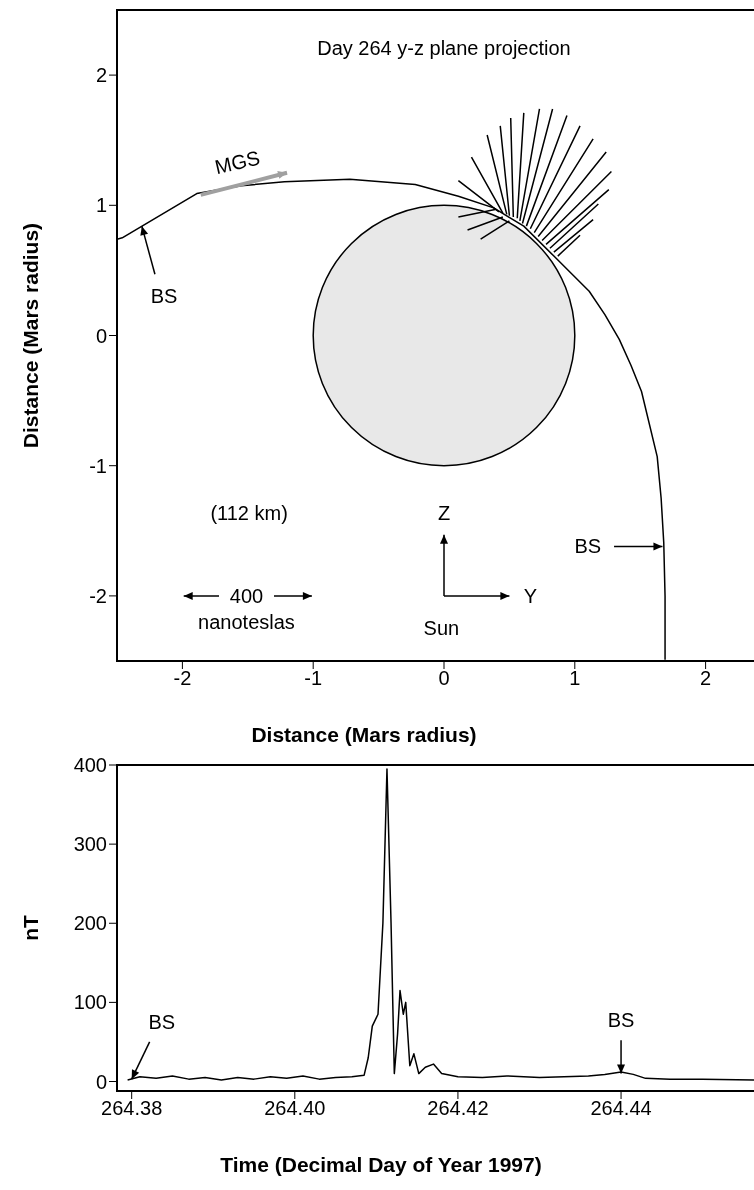  I want to click on y-tick-label: -2, so click(98, 596).